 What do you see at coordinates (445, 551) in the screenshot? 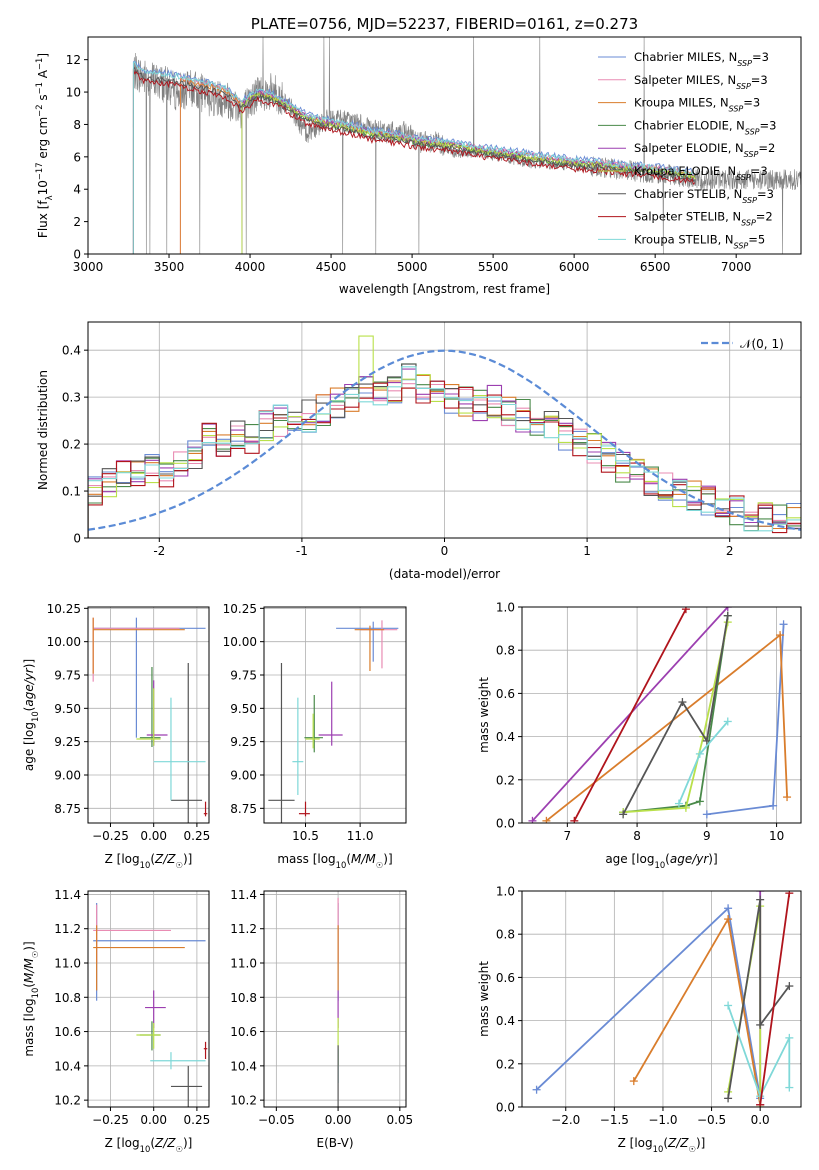
I see `x-tick-label: 0` at bounding box center [445, 551].